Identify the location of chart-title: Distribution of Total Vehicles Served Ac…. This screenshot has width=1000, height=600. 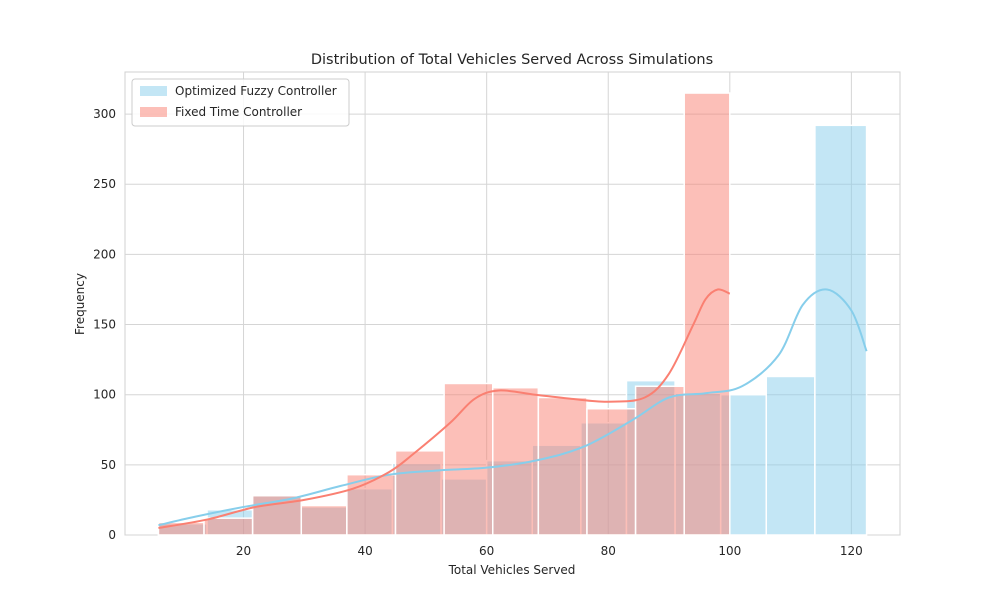
(512, 60).